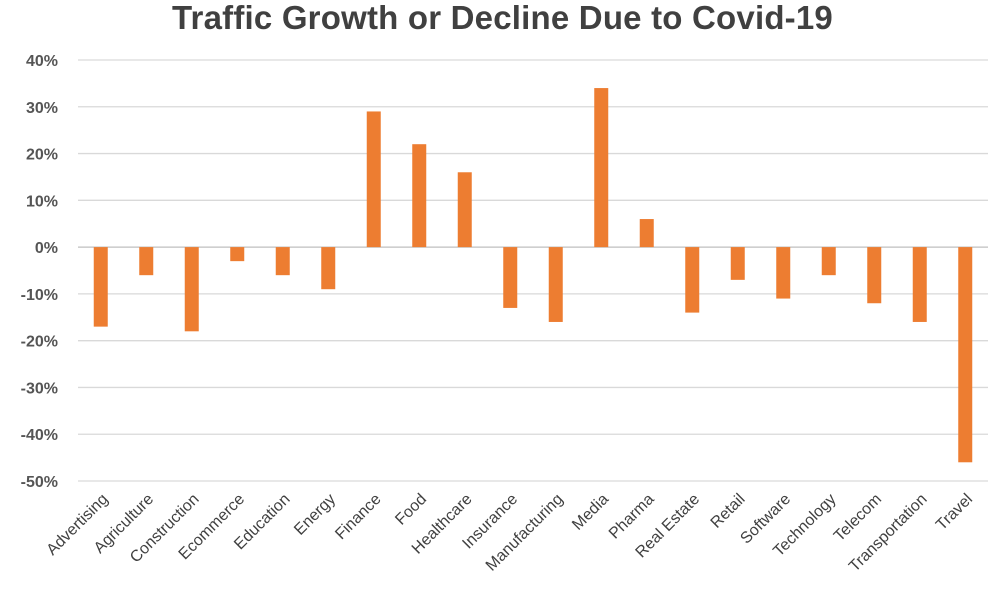 This screenshot has width=1005, height=614. Describe the element at coordinates (39, 482) in the screenshot. I see `y-tick-label: -50%` at that location.